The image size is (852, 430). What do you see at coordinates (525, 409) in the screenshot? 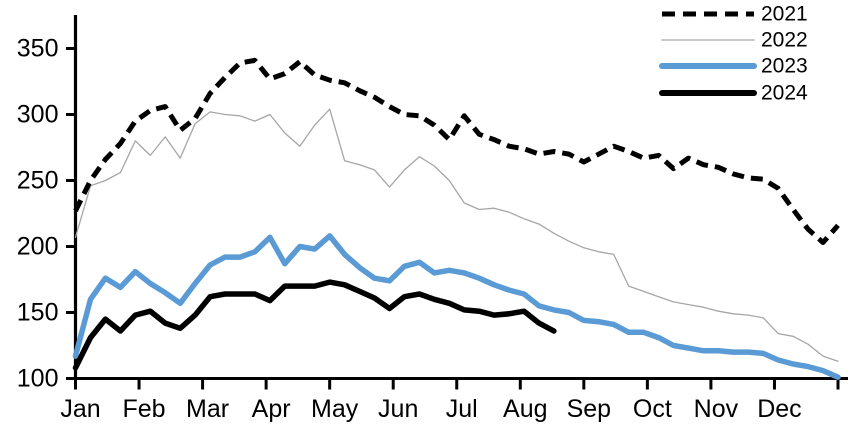
I see `x-tick-label: Aug` at bounding box center [525, 409].